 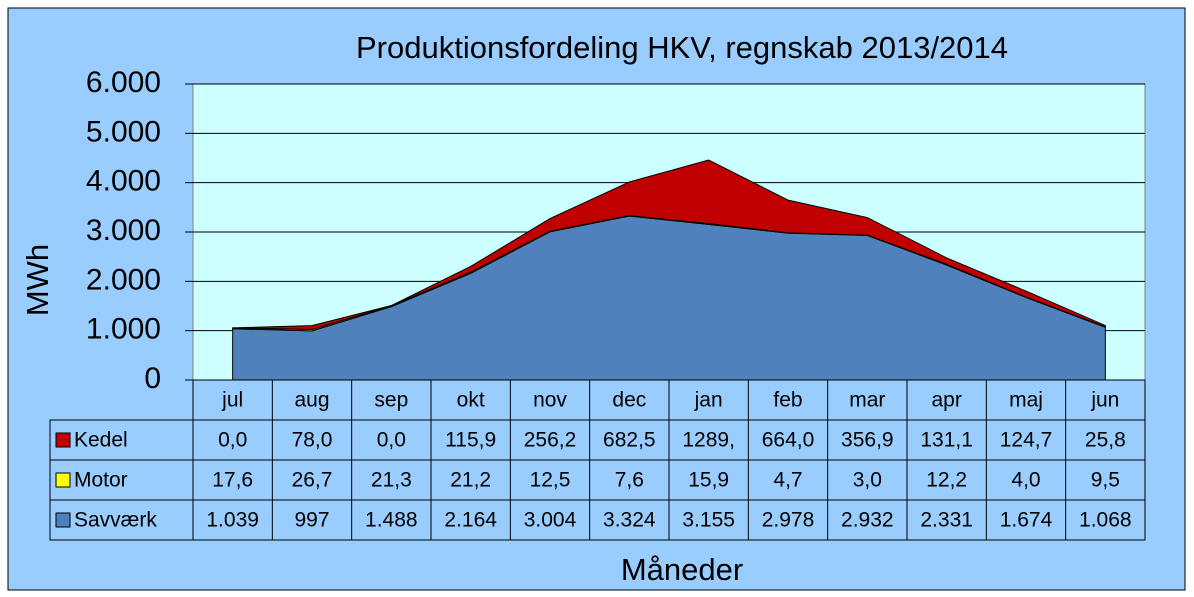 What do you see at coordinates (550, 520) in the screenshot?
I see `table-value: 3.004` at bounding box center [550, 520].